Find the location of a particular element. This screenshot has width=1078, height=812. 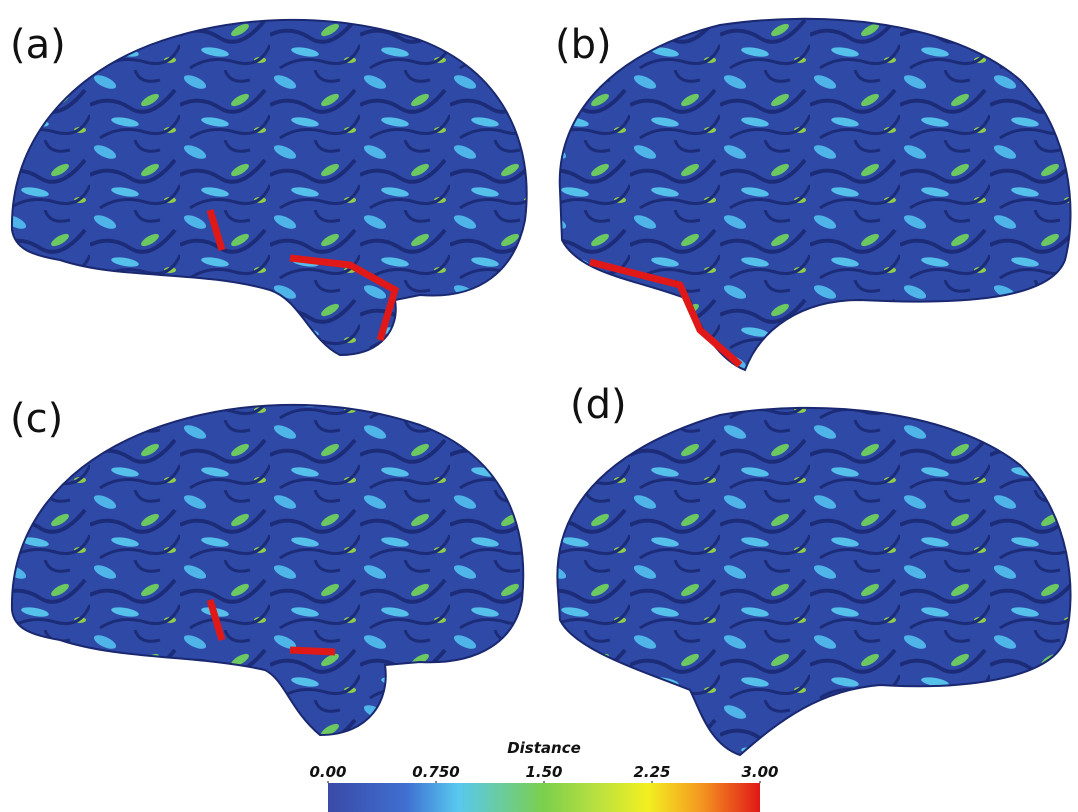

colorbar-tick-label: 0.00 is located at coordinates (327, 772).